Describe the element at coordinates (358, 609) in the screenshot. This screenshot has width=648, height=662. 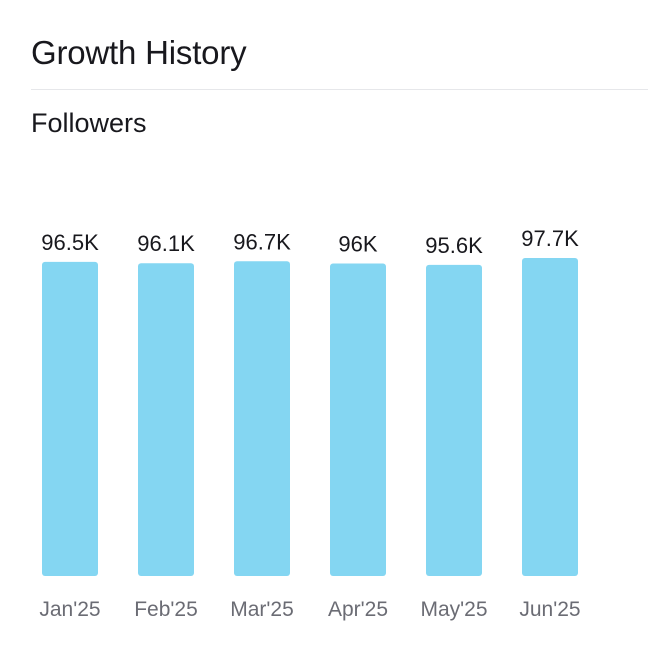
I see `x-tick-label-3: Apr'25` at that location.